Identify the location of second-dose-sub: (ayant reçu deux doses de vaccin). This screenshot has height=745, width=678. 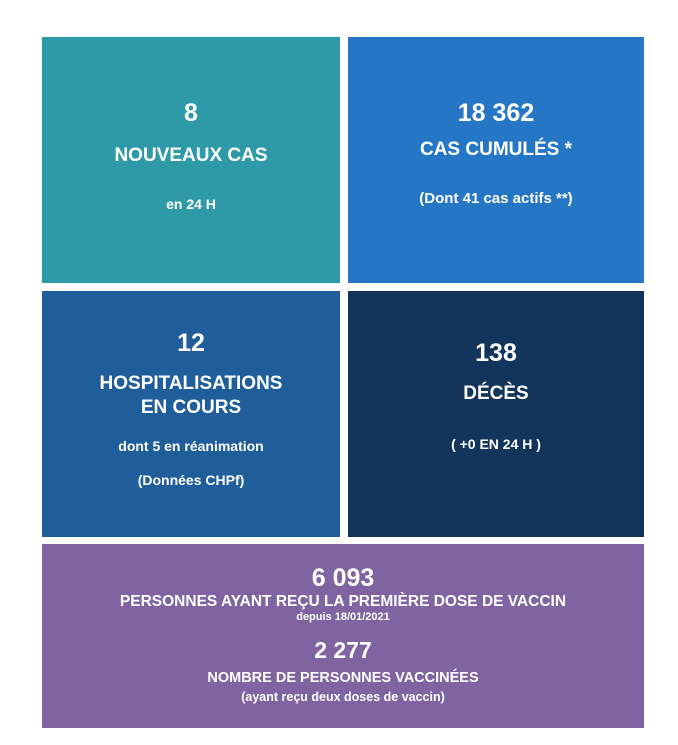
(343, 697).